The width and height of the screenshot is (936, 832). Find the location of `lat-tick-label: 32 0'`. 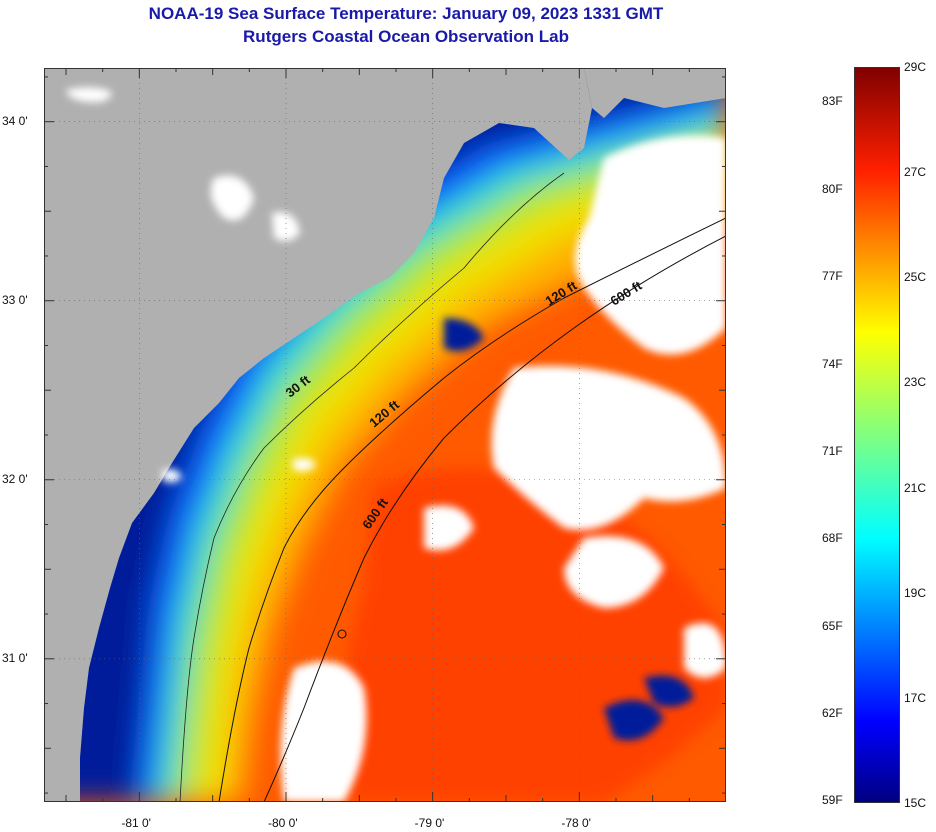

lat-tick-label: 32 0' is located at coordinates (15, 478).